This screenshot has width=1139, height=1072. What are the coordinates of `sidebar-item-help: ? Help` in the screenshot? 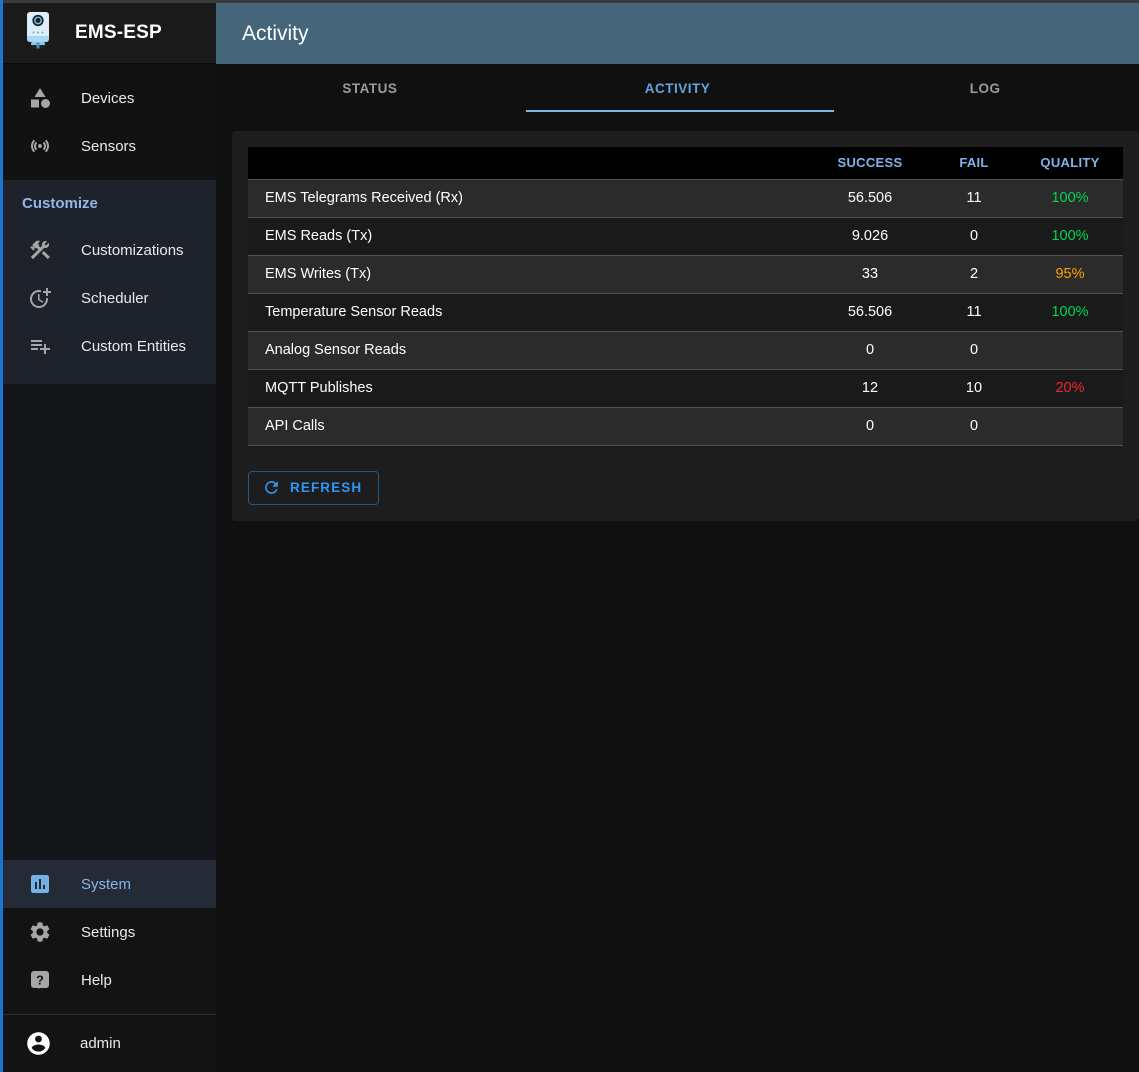 It's located at (109, 980).